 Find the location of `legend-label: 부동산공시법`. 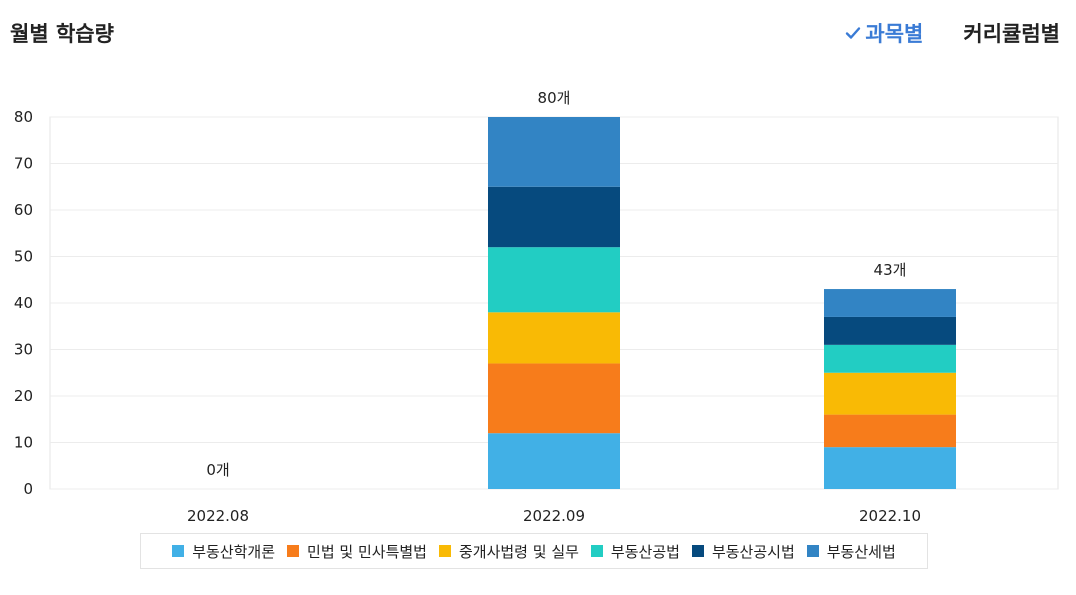

legend-label: 부동산공시법 is located at coordinates (753, 551).